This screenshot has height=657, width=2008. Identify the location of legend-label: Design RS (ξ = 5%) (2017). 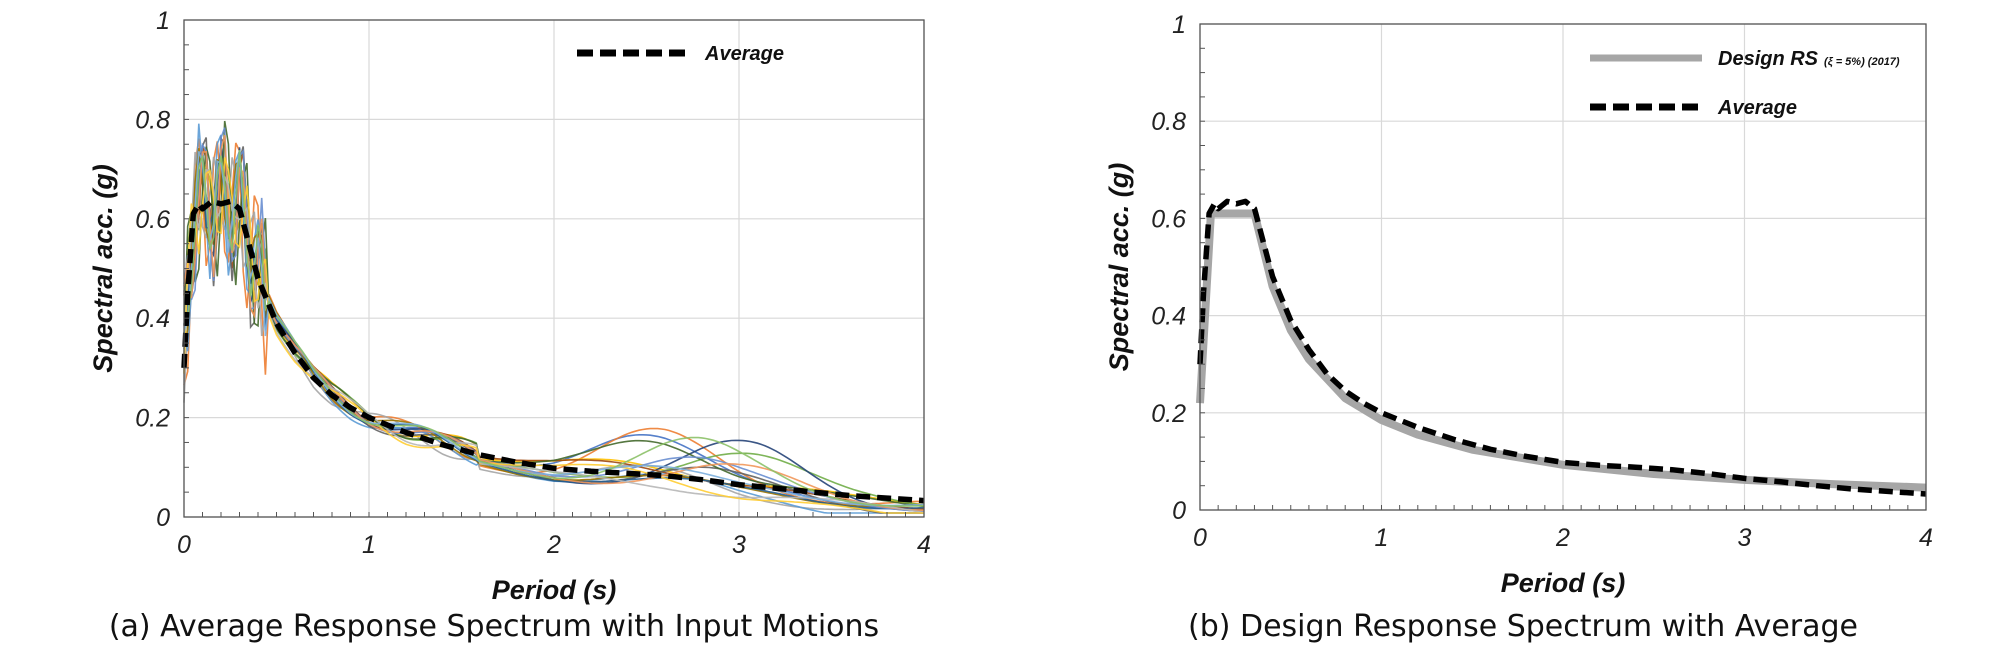
(1809, 59).